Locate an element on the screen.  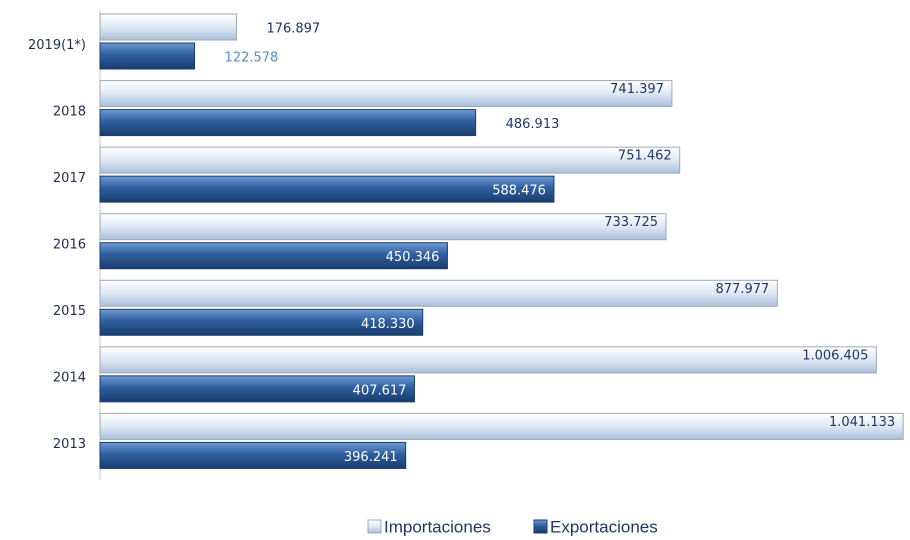
legend-label: Importaciones is located at coordinates (437, 526).